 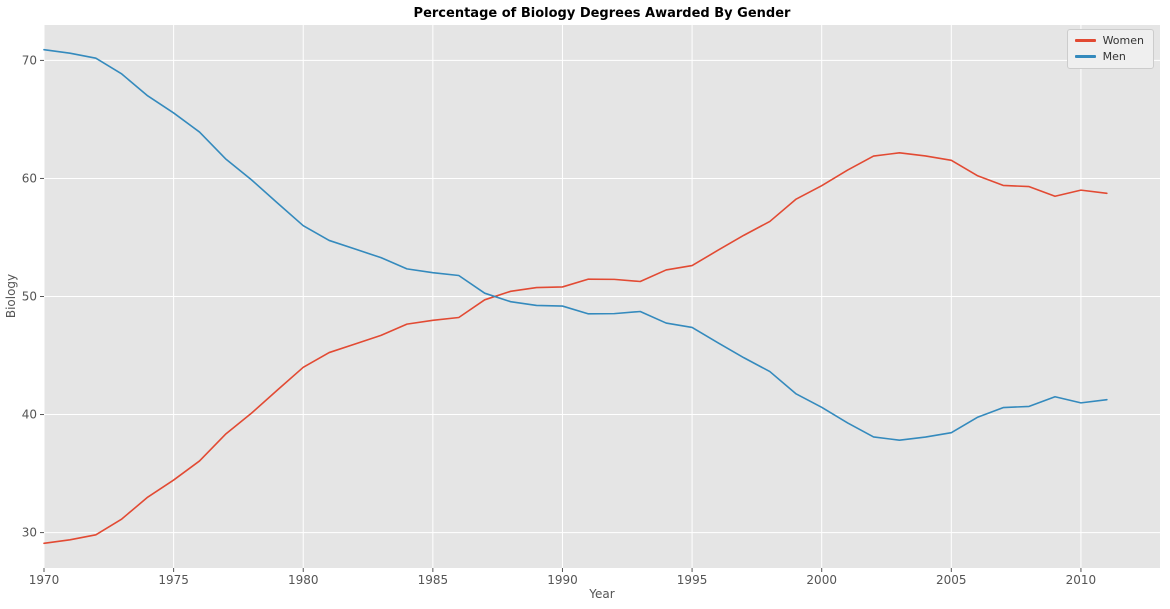 I want to click on legend-label-women: Women, so click(x=1123, y=40).